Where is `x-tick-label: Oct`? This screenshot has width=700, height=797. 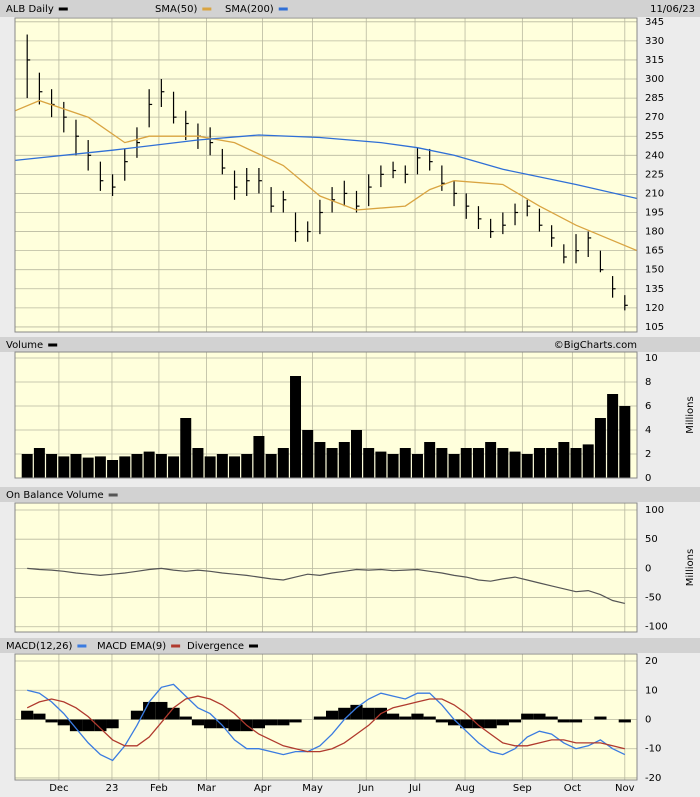 x-tick-label: Oct is located at coordinates (572, 788).